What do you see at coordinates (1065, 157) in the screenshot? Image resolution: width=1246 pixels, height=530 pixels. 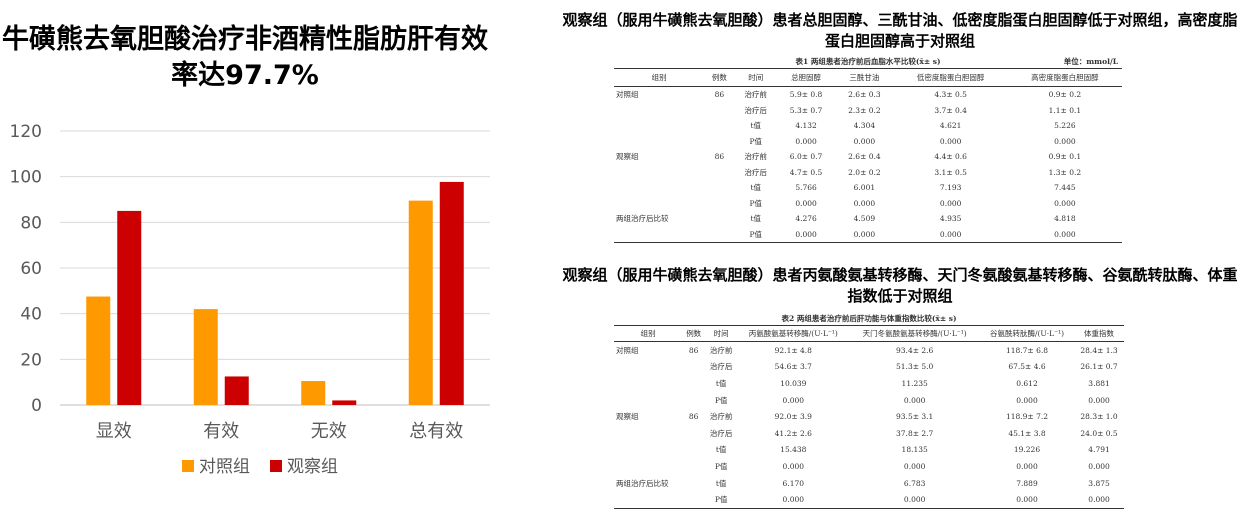 I see `table-cell: 0.9± 0.1` at bounding box center [1065, 157].